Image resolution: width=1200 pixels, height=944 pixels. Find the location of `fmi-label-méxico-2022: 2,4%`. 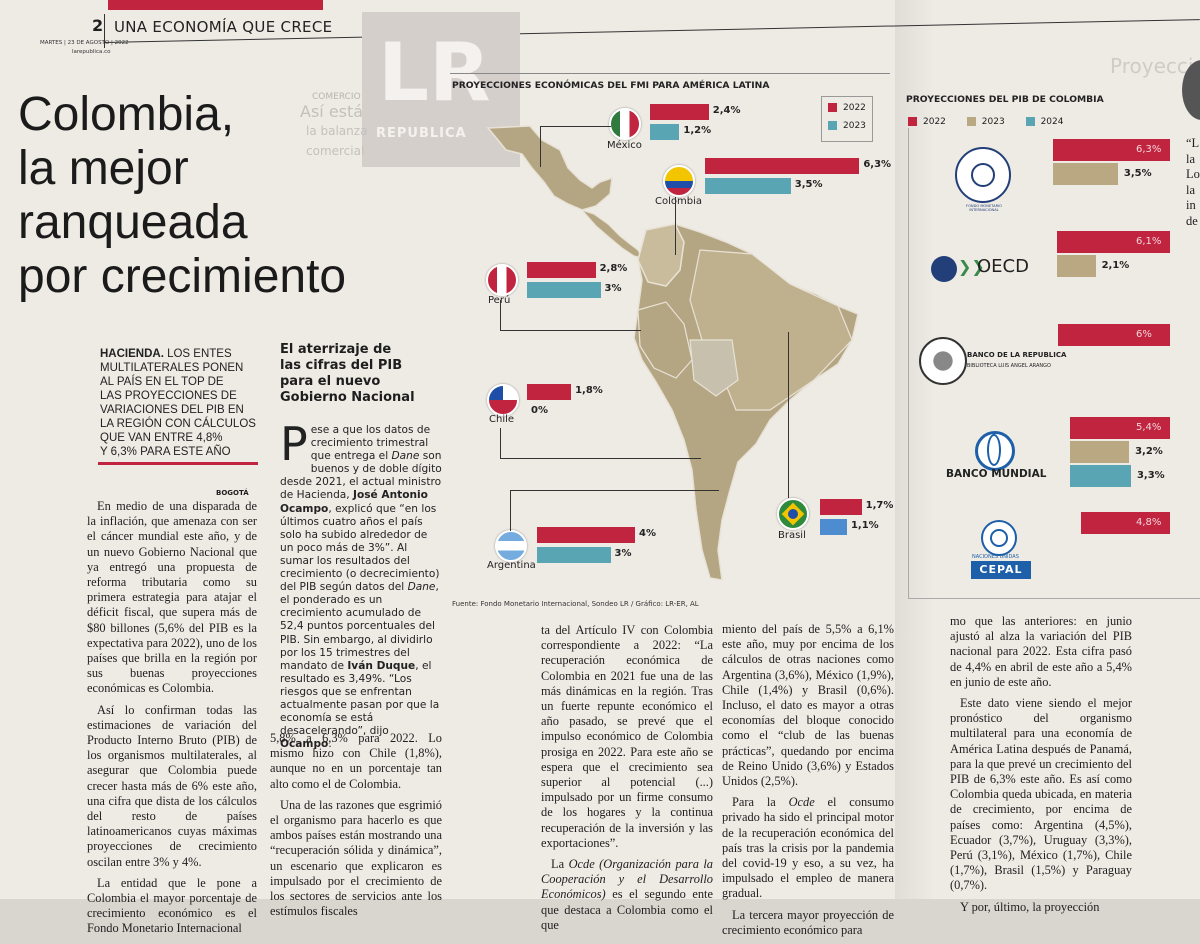

fmi-label-méxico-2022: 2,4% is located at coordinates (726, 110).